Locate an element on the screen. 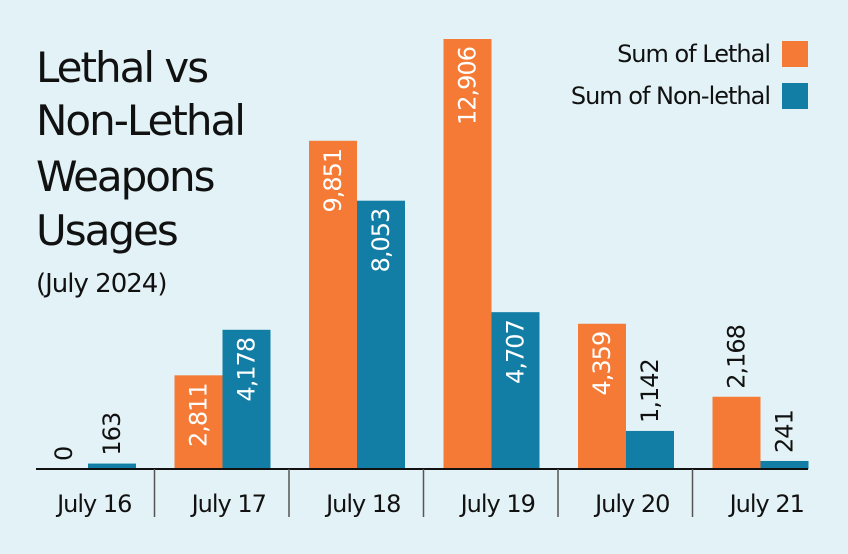 This screenshot has width=848, height=554. data-label-lethal-3: 9,851 is located at coordinates (333, 181).